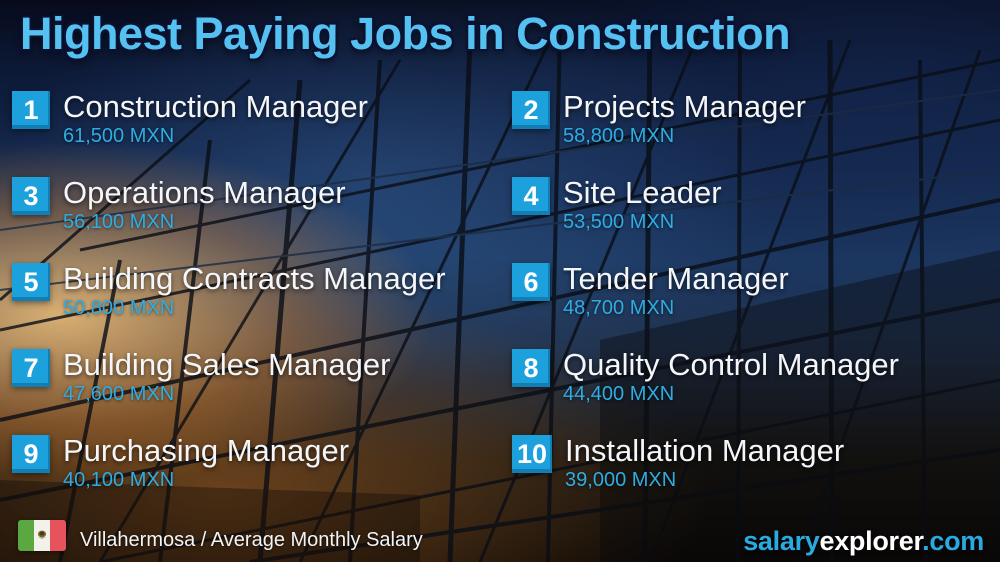  I want to click on job-salary: 44,400 MXN, so click(619, 394).